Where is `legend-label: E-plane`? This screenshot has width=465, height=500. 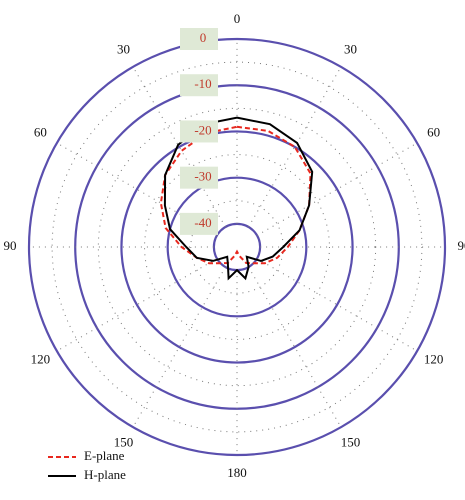 legend-label: E-plane is located at coordinates (104, 455).